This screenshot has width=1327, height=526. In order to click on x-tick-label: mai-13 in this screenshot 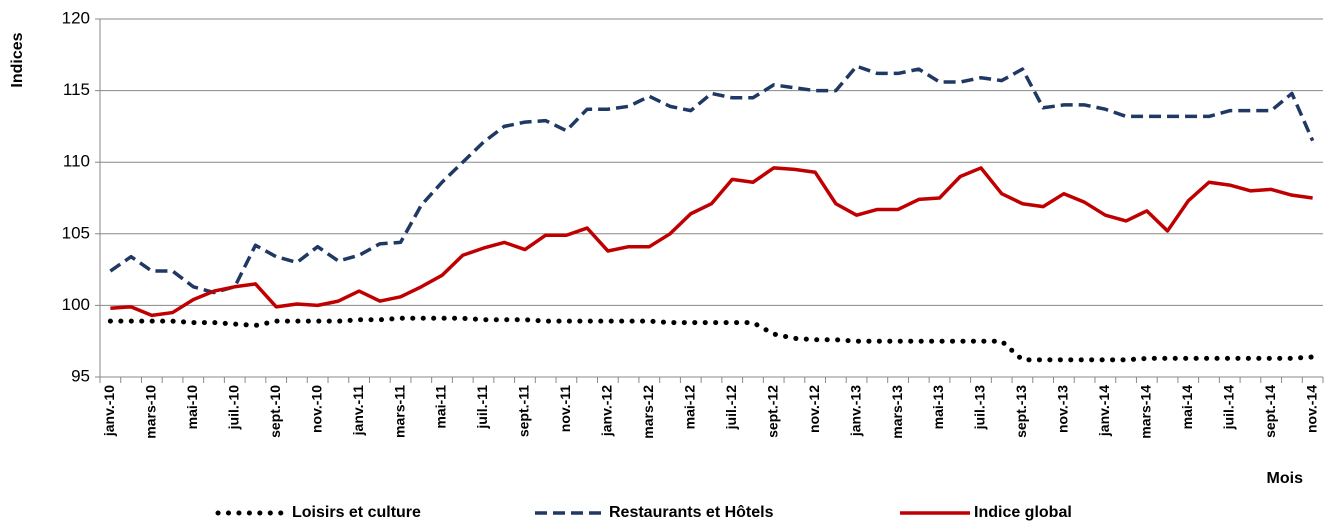, I will do `click(938, 407)`.